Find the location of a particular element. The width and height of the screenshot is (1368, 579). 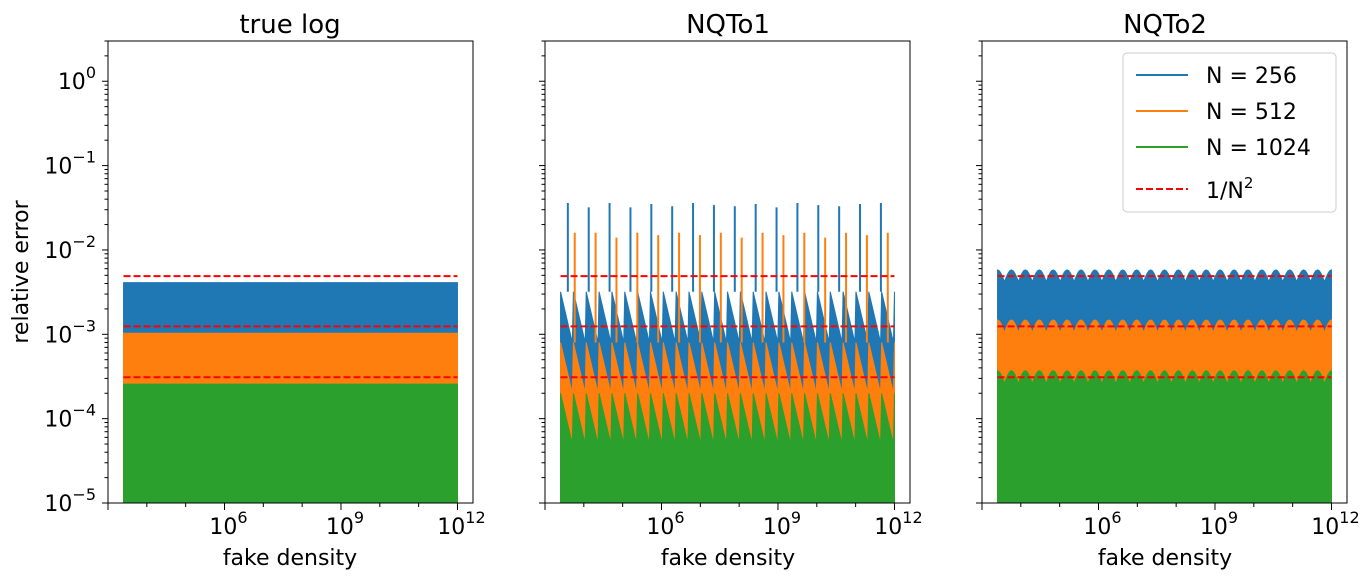

subplot-title: NQTo2 is located at coordinates (1165, 25).